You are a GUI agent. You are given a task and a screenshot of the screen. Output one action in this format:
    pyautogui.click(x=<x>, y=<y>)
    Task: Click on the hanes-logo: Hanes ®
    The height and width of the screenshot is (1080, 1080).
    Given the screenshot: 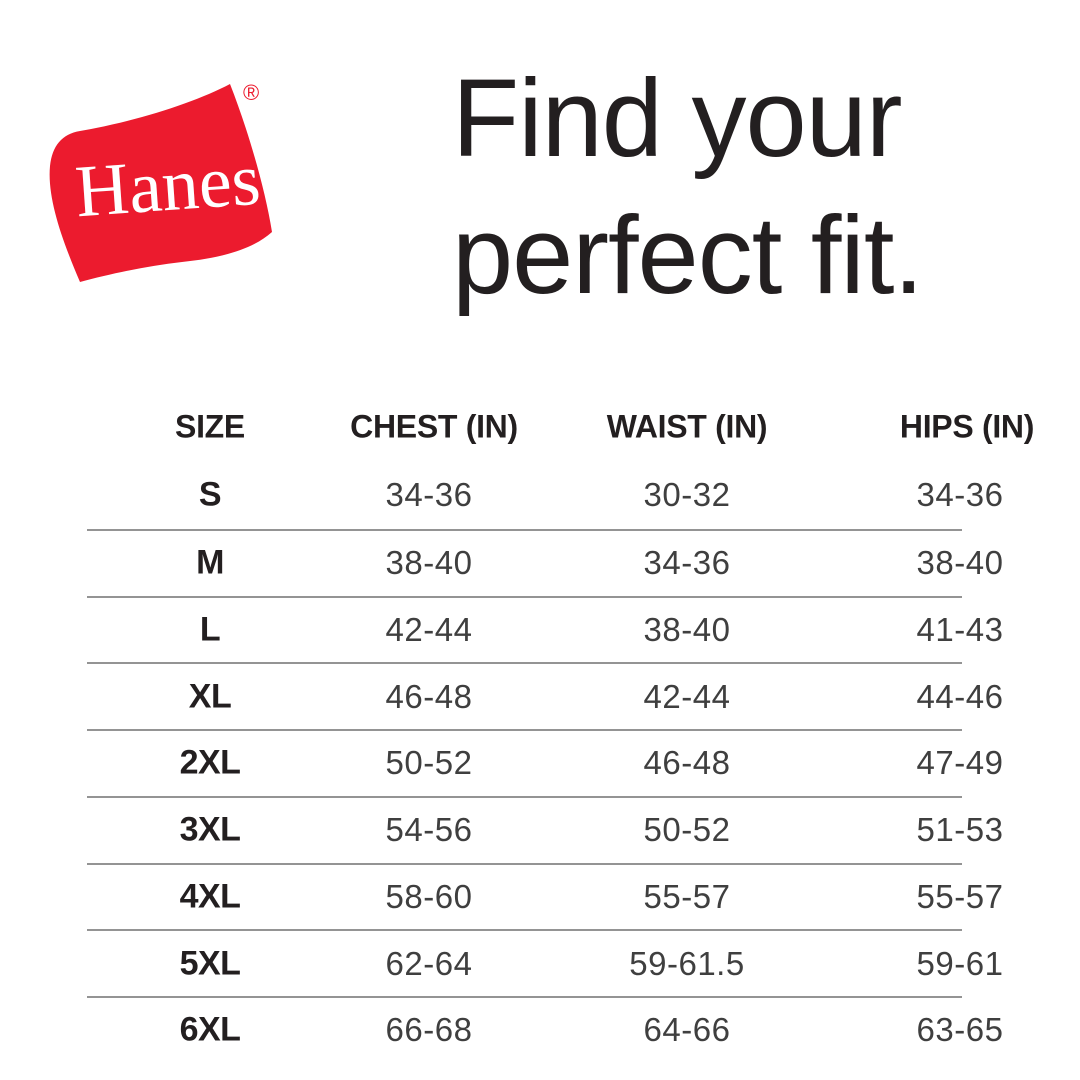 What is the action you would take?
    pyautogui.click(x=166, y=183)
    